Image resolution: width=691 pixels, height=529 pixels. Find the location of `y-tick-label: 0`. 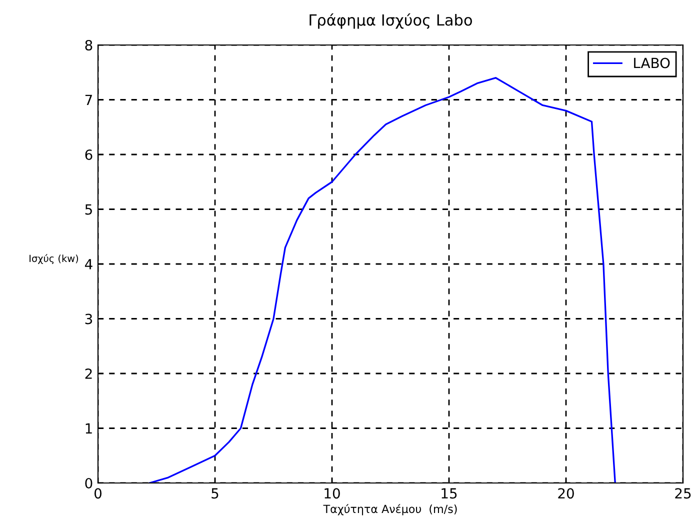

y-tick-label: 0 is located at coordinates (88, 483).